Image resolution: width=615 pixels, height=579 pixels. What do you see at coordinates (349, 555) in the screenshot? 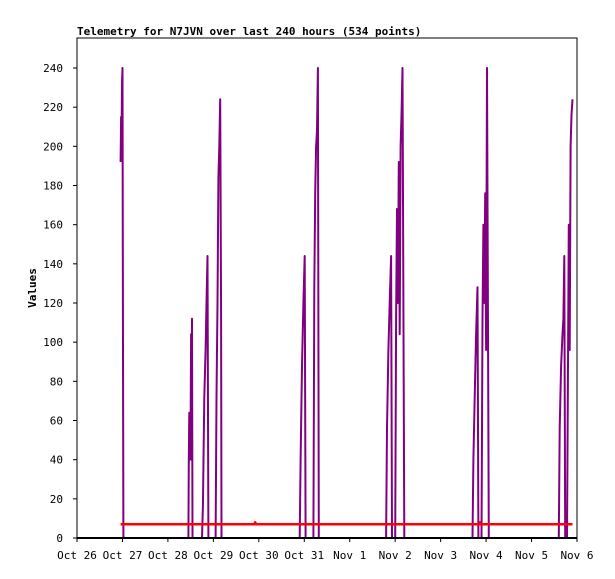
I see `x-tick-label: Nov 1` at bounding box center [349, 555].